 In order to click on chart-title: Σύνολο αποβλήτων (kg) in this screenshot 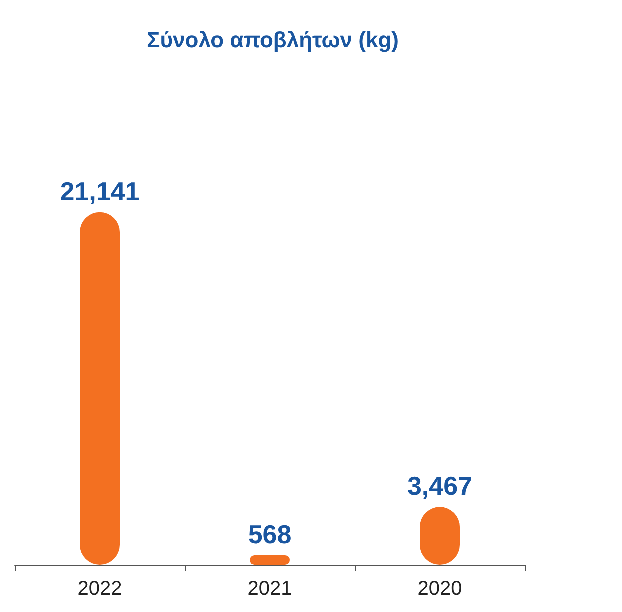, I will do `click(273, 40)`.